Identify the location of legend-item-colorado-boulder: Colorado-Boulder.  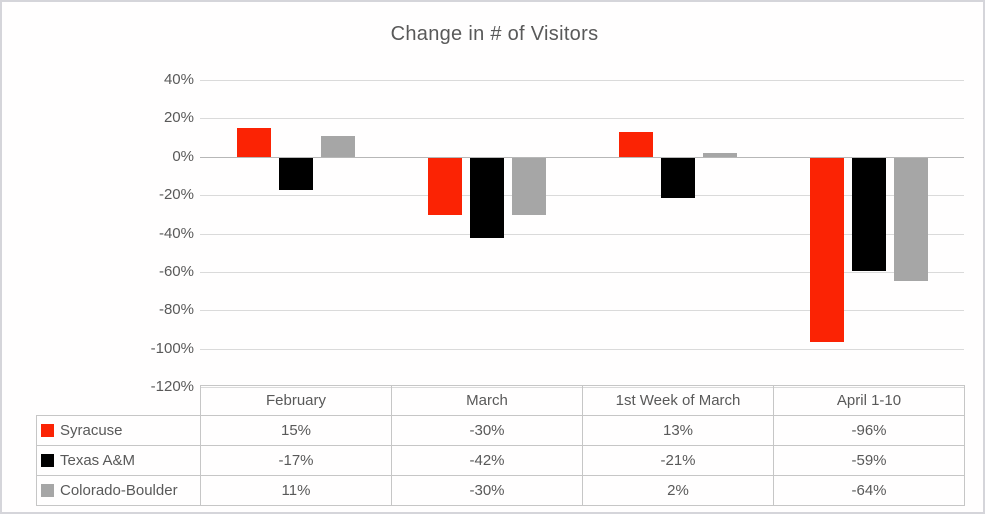
(118, 490).